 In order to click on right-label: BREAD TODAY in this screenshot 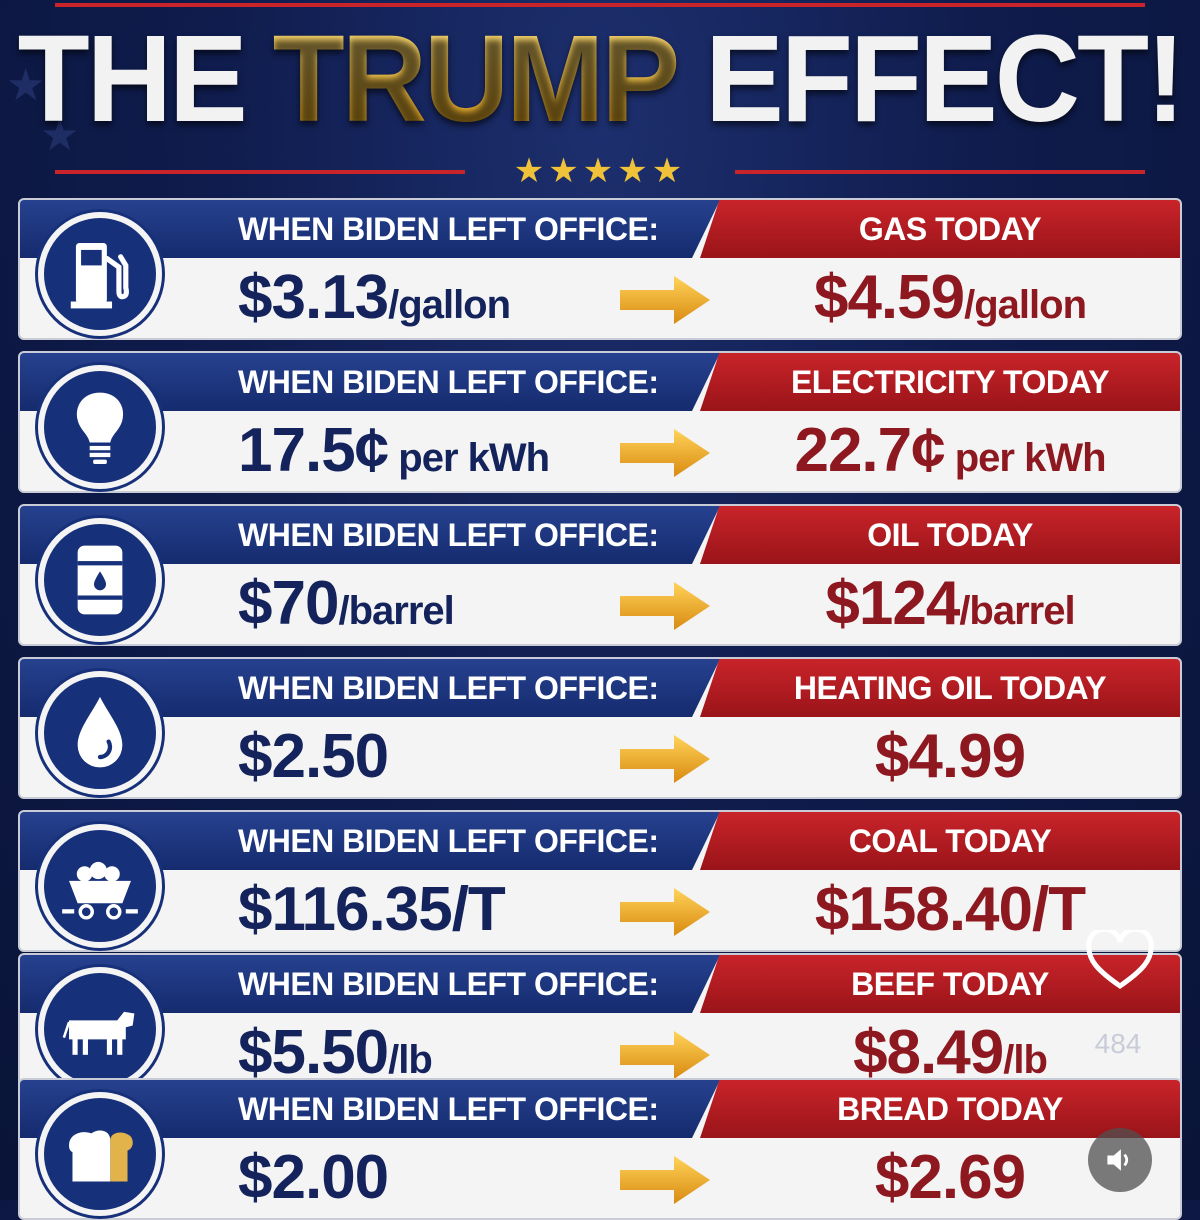, I will do `click(950, 1109)`.